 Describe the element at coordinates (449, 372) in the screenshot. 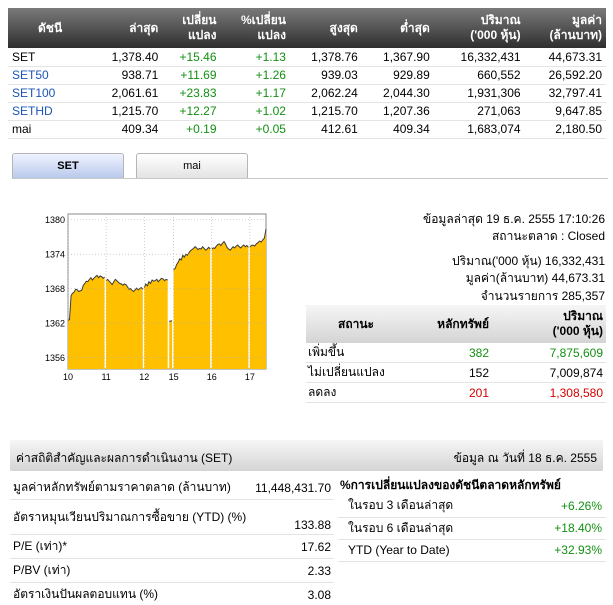

I see `status-count: 152` at that location.